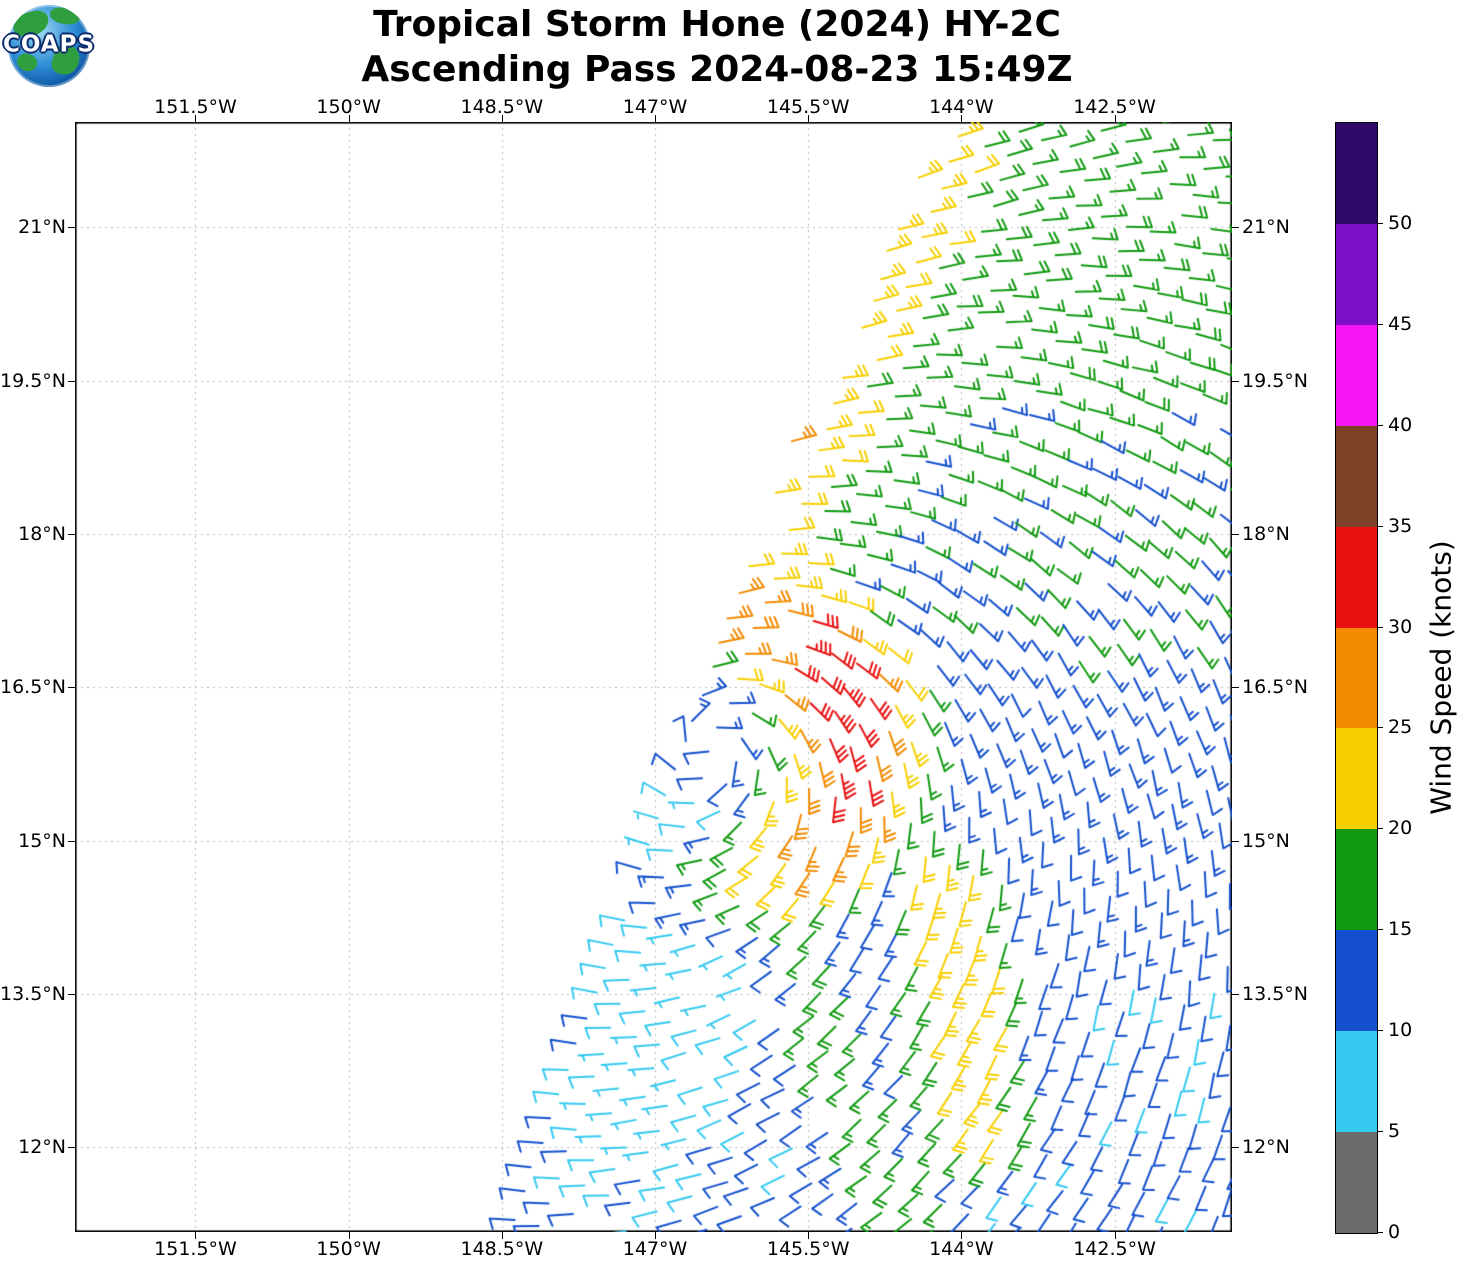  What do you see at coordinates (33, 380) in the screenshot?
I see `lat-tick-label-left: 19.5°N` at bounding box center [33, 380].